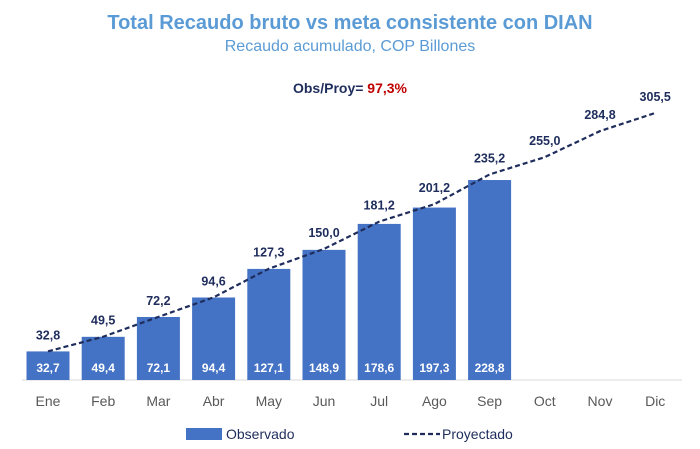 The image size is (700, 449). Describe the element at coordinates (269, 401) in the screenshot. I see `x-tick-label: May` at that location.